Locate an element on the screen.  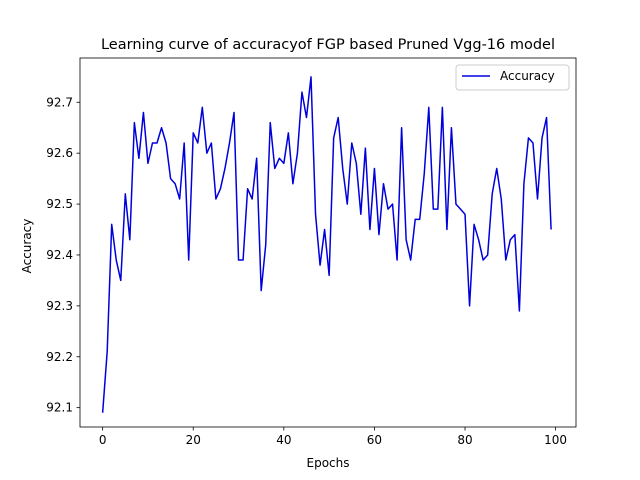
y-tick-label-92.2: 92.2 is located at coordinates (59, 357).